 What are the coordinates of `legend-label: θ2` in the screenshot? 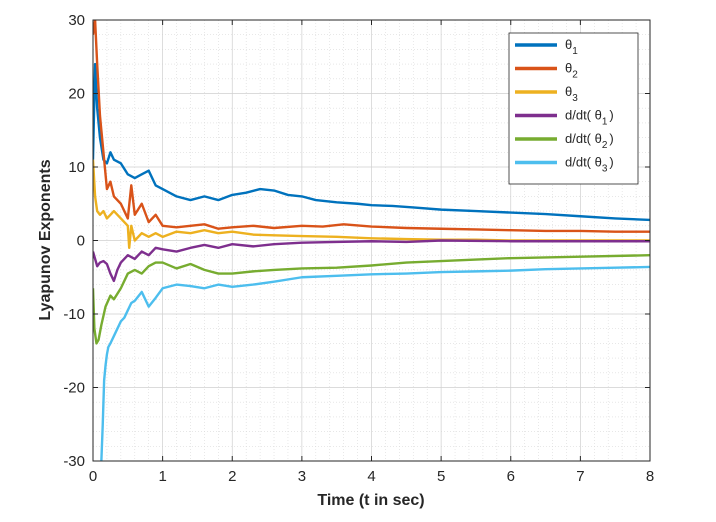 It's located at (571, 71).